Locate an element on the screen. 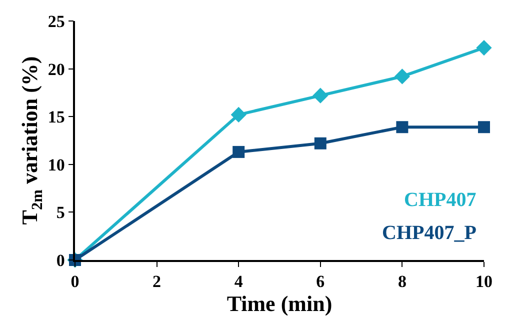 The image size is (505, 321). x-tick-label: 2 is located at coordinates (157, 282).